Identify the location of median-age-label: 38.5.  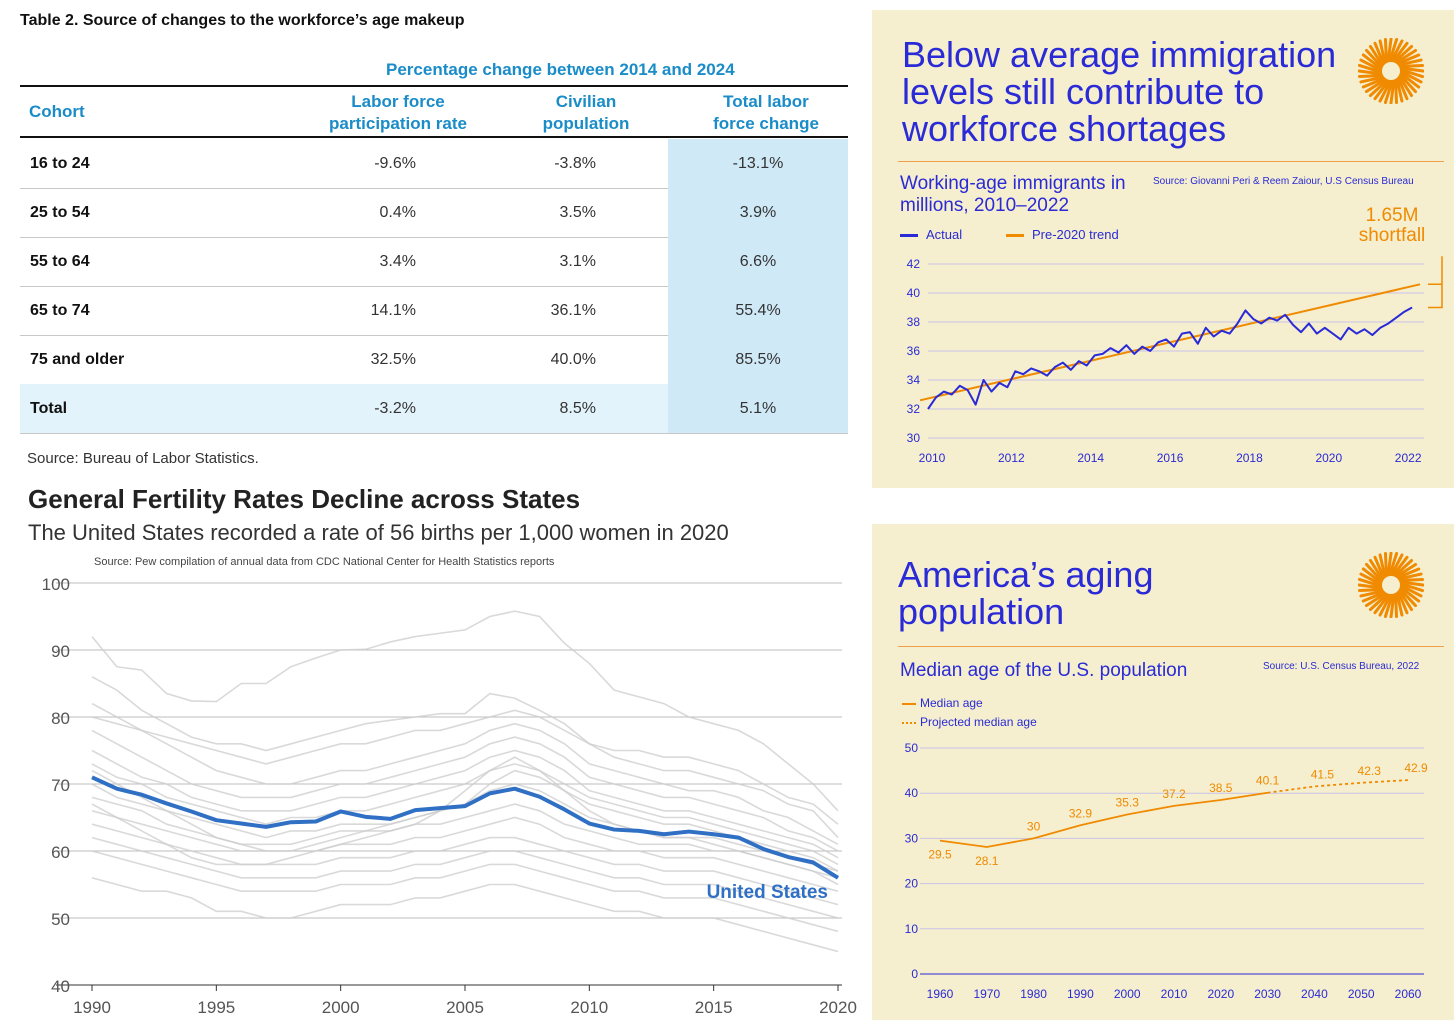
(1221, 788).